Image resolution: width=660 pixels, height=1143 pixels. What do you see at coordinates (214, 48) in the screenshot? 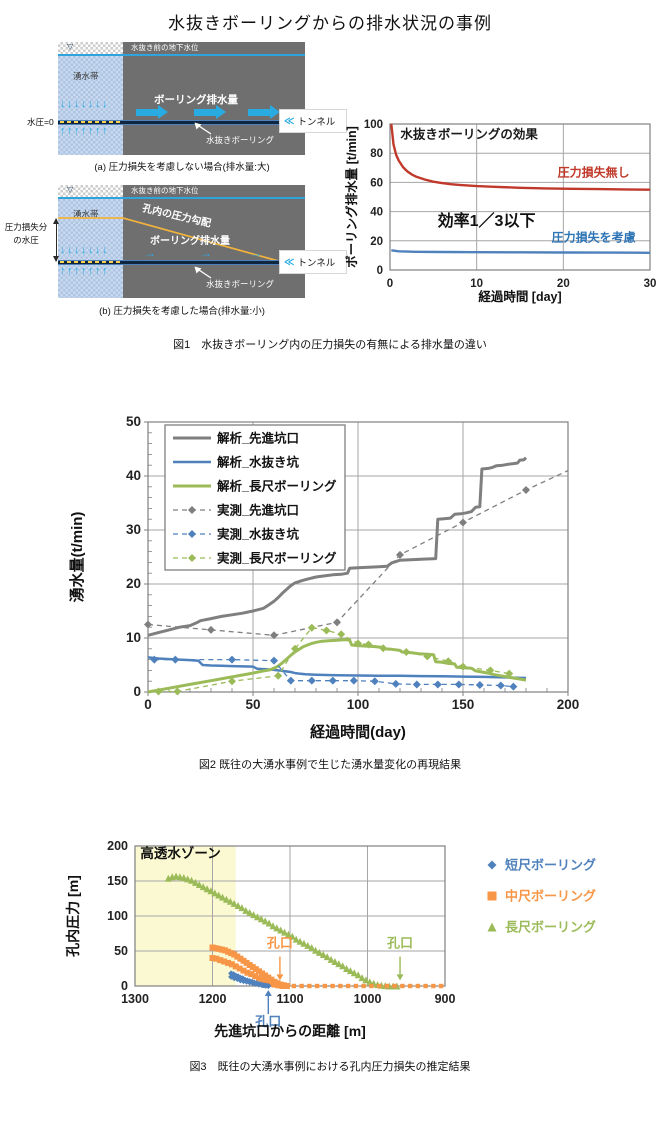
I see `groundwater-band-a: 水抜き前の地下水位` at bounding box center [214, 48].